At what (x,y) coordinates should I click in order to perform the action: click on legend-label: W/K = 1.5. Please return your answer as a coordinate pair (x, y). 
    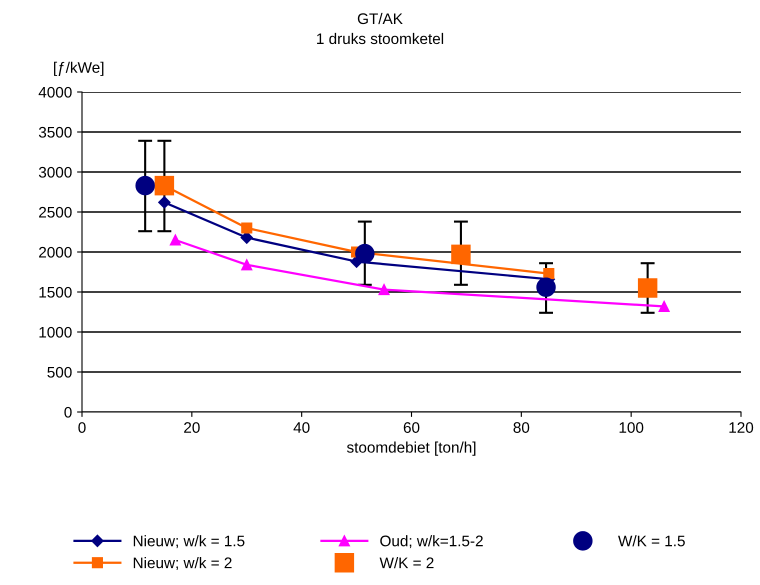
    Looking at the image, I should click on (651, 540).